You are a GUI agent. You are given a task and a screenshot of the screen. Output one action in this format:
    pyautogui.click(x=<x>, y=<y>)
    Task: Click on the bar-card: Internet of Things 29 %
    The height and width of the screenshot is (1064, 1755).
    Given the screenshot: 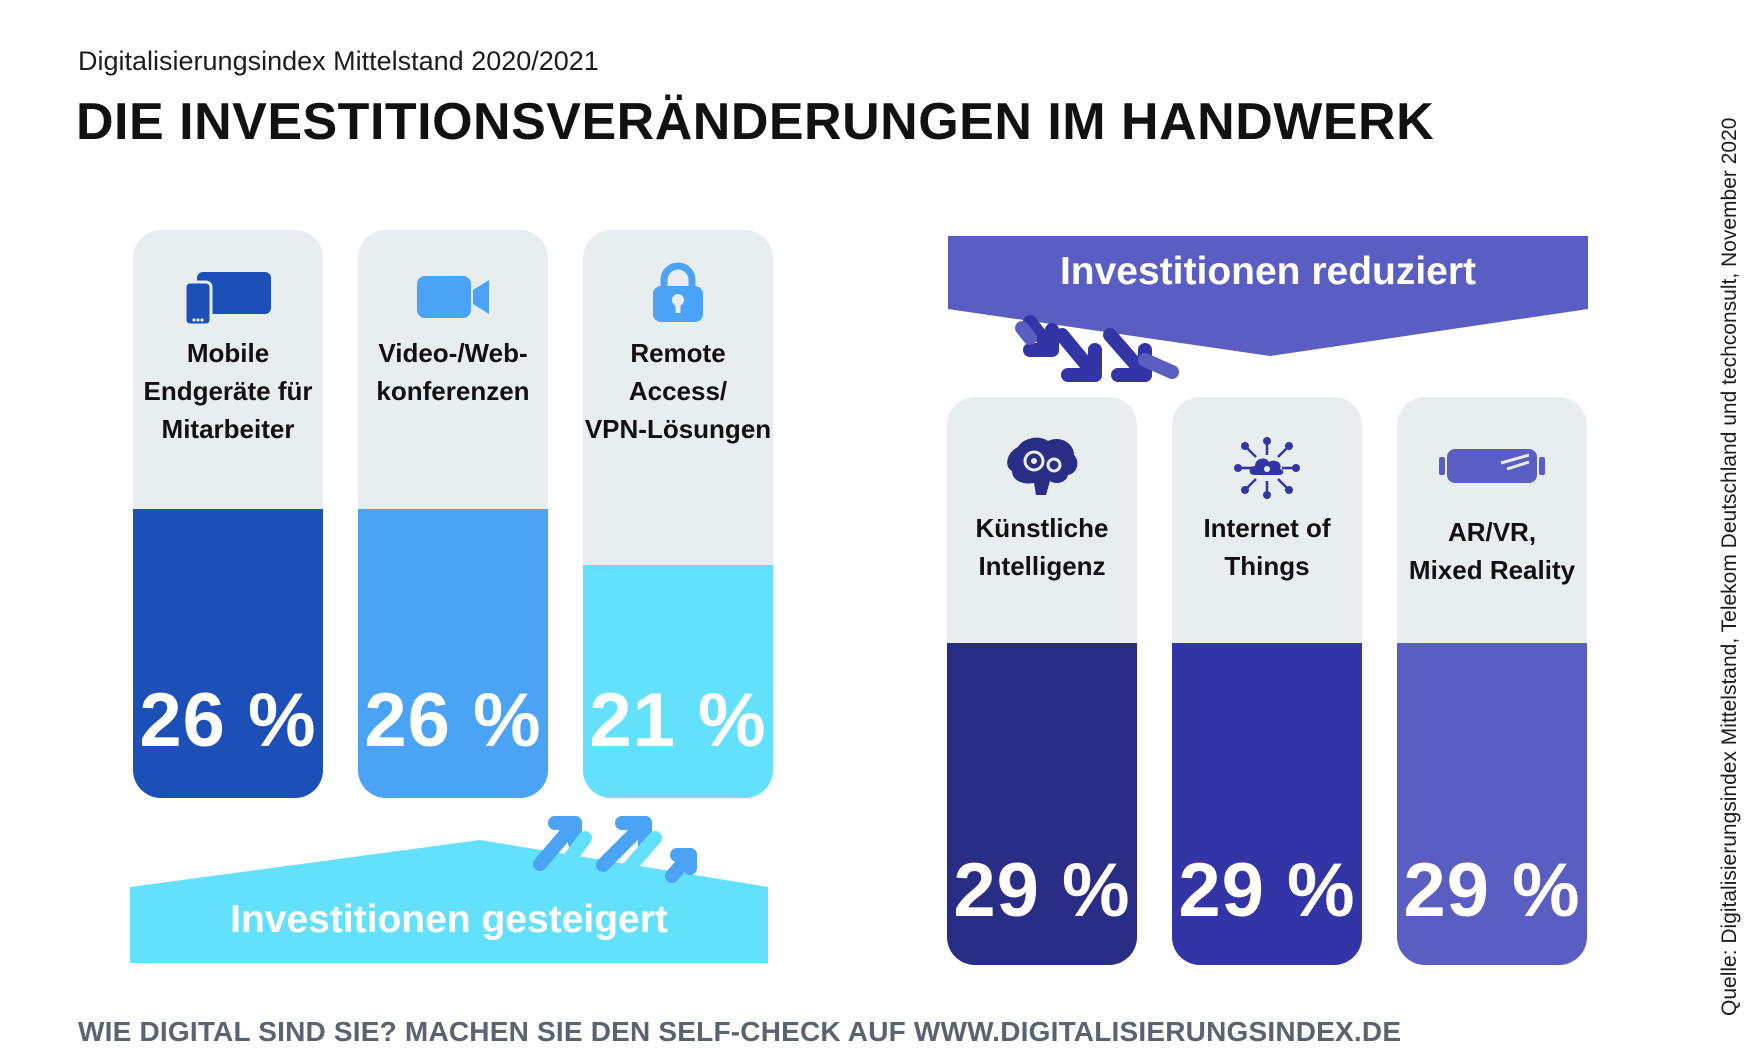 What is the action you would take?
    pyautogui.click(x=1267, y=681)
    